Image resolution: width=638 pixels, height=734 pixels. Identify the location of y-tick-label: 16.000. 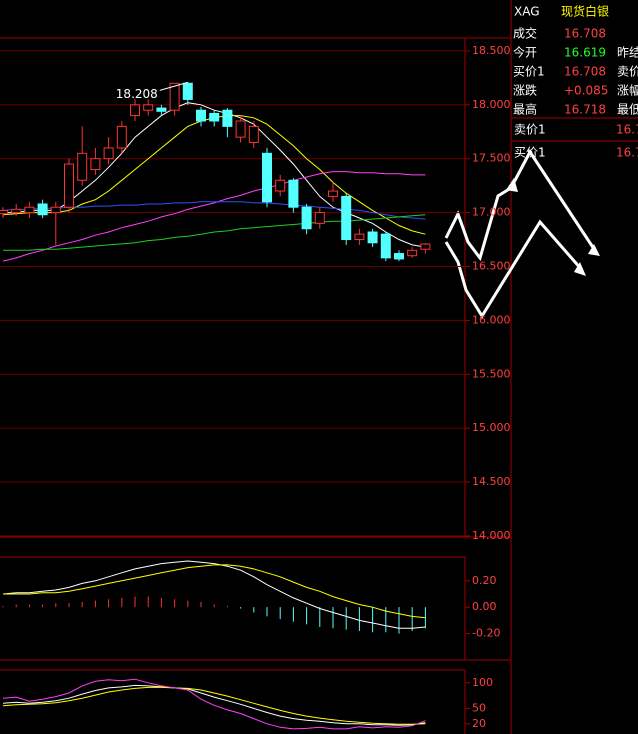
(491, 319).